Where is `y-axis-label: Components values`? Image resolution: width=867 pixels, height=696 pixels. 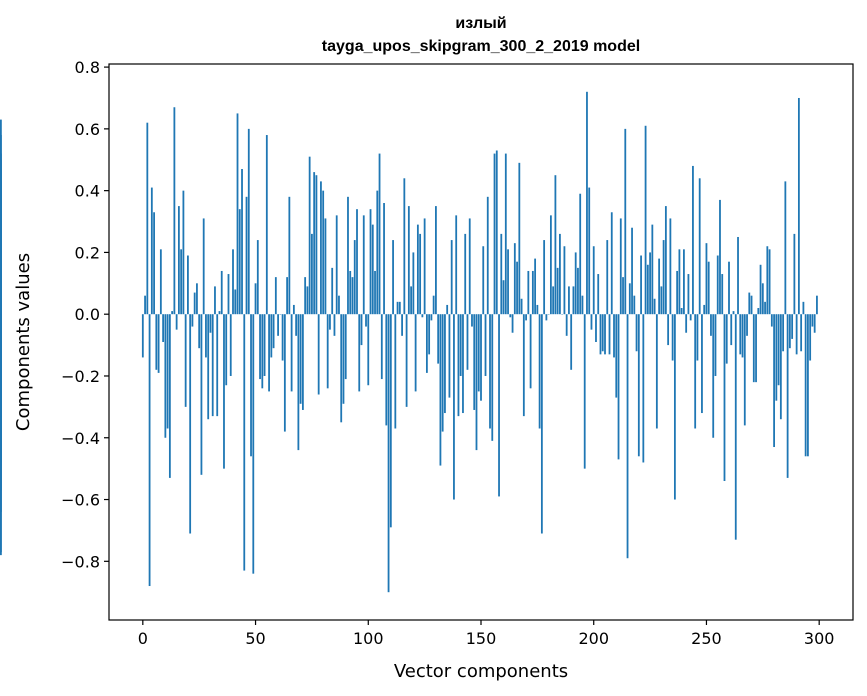 y-axis-label: Components values is located at coordinates (23, 342).